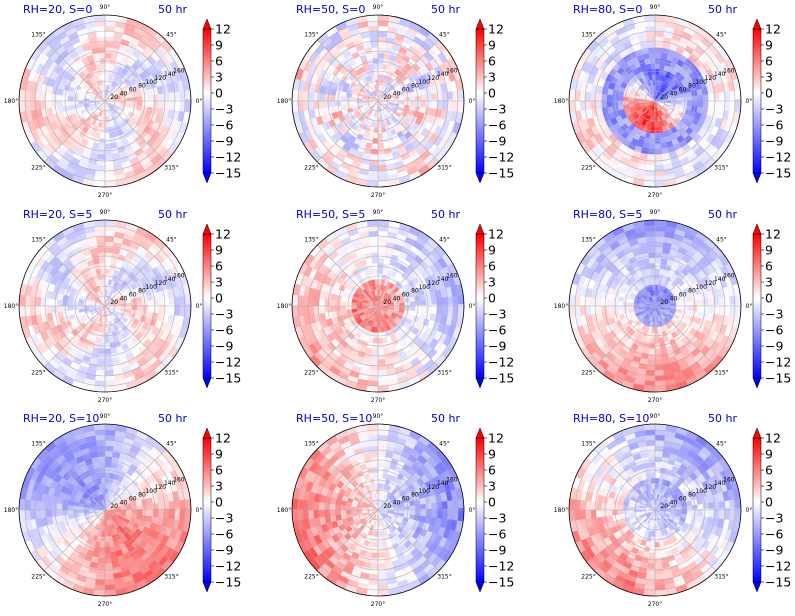  What do you see at coordinates (757, 24) in the screenshot?
I see `colorbar-extend-top` at bounding box center [757, 24].